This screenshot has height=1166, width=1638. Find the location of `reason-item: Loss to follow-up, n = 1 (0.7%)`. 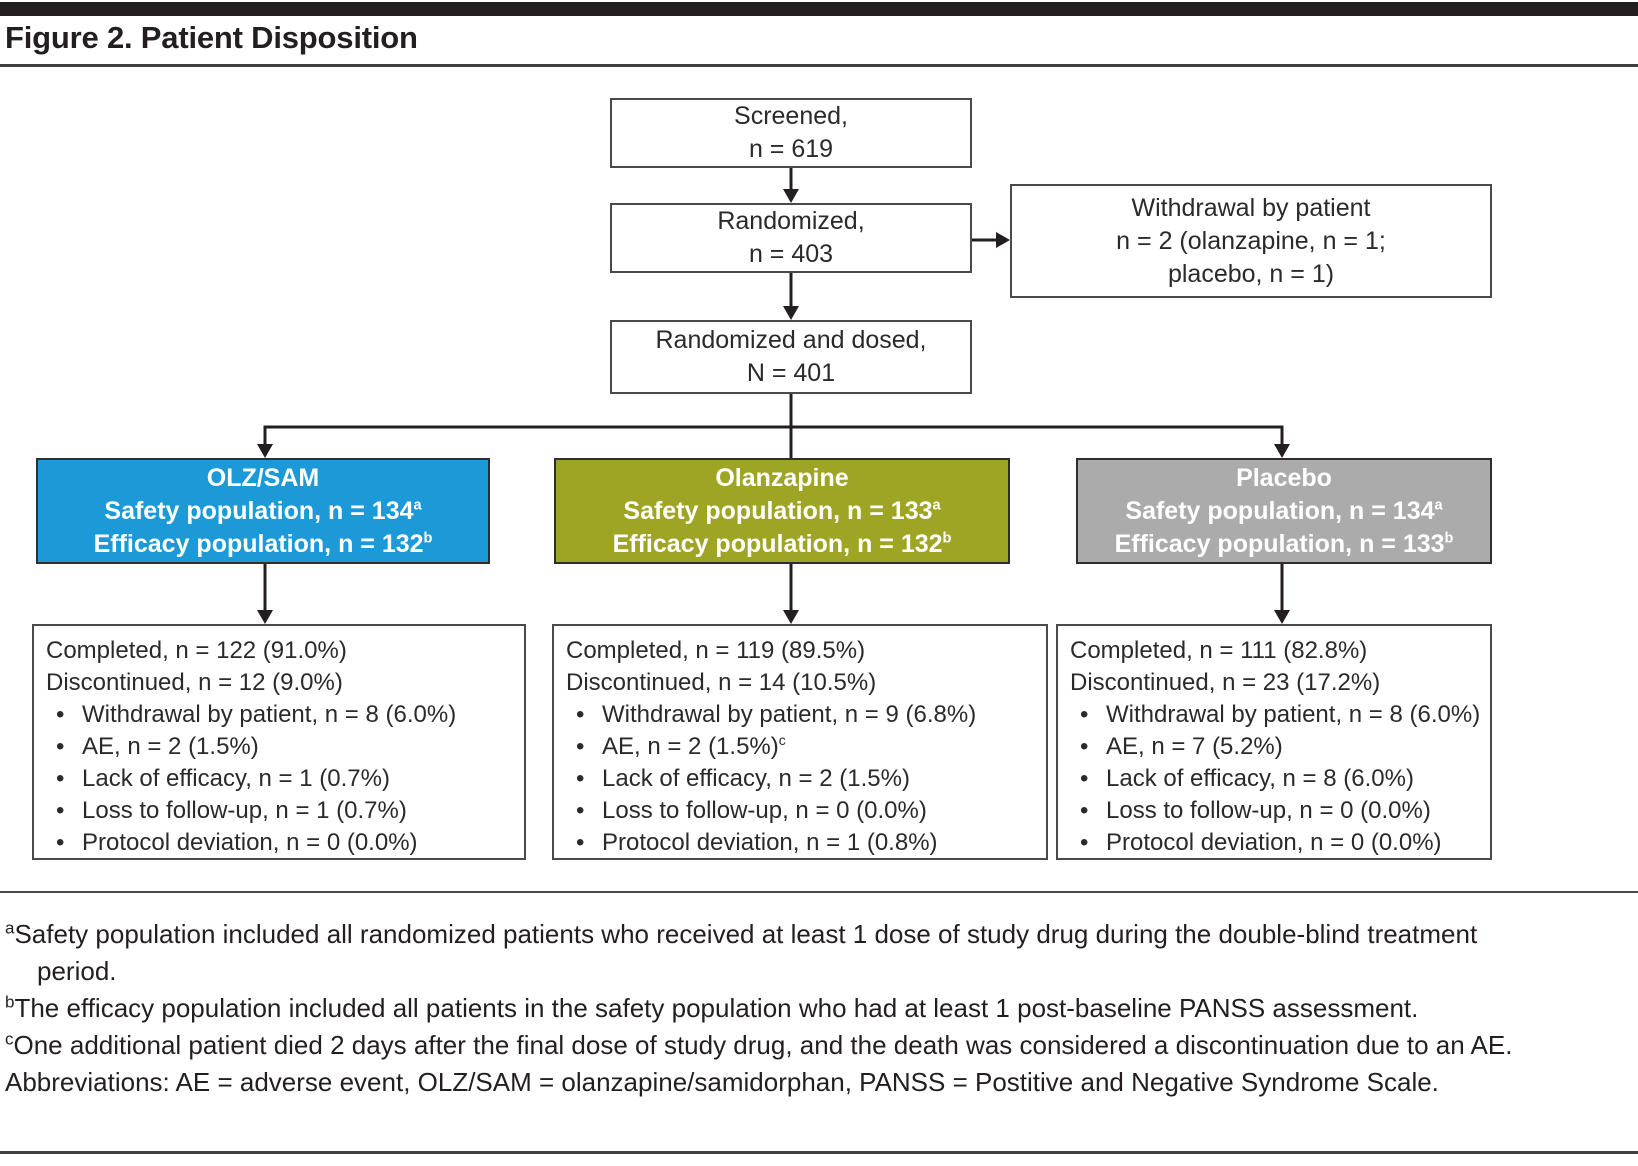

reason-item: Loss to follow-up, n = 1 (0.7%) is located at coordinates (281, 811).